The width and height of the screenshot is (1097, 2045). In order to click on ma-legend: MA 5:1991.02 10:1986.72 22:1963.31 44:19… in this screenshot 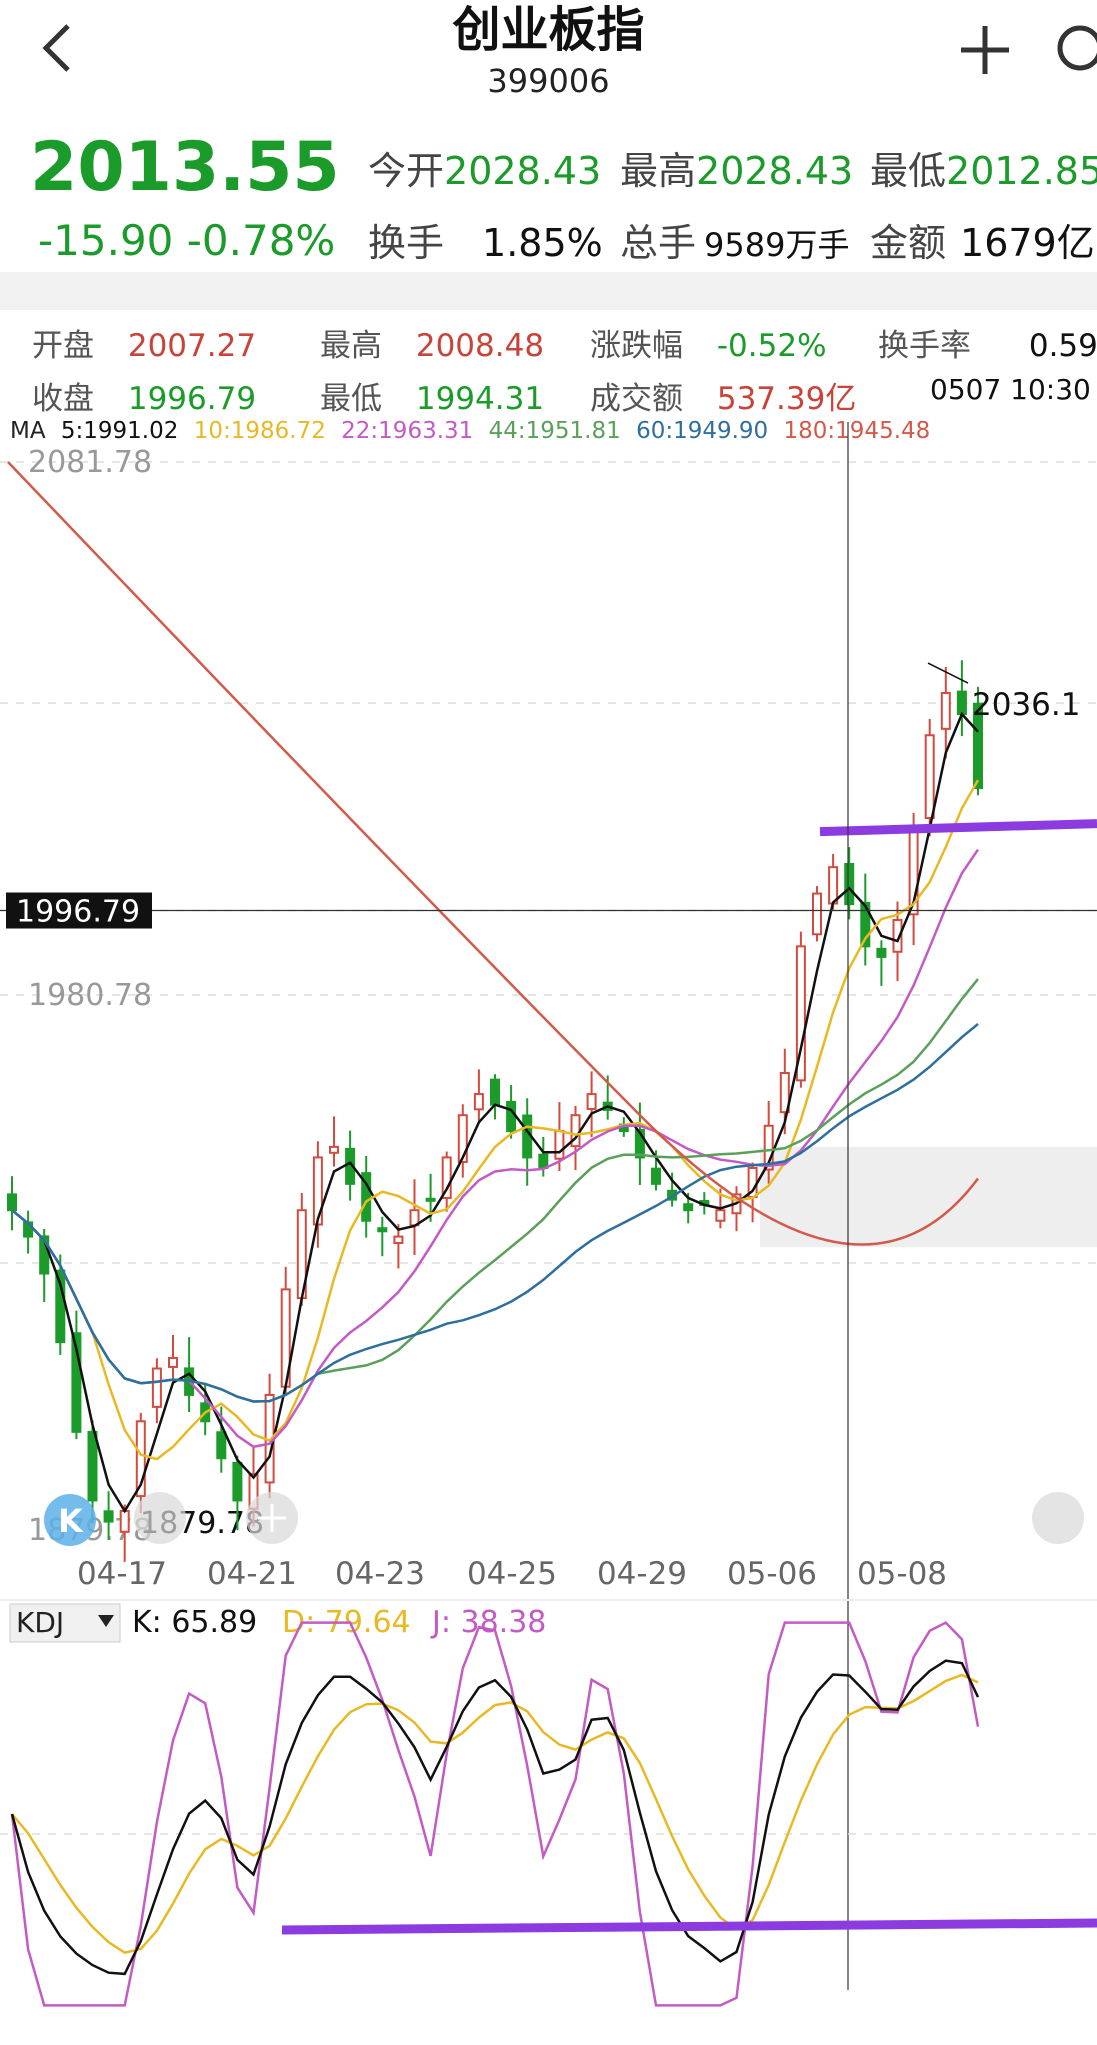, I will do `click(474, 431)`.